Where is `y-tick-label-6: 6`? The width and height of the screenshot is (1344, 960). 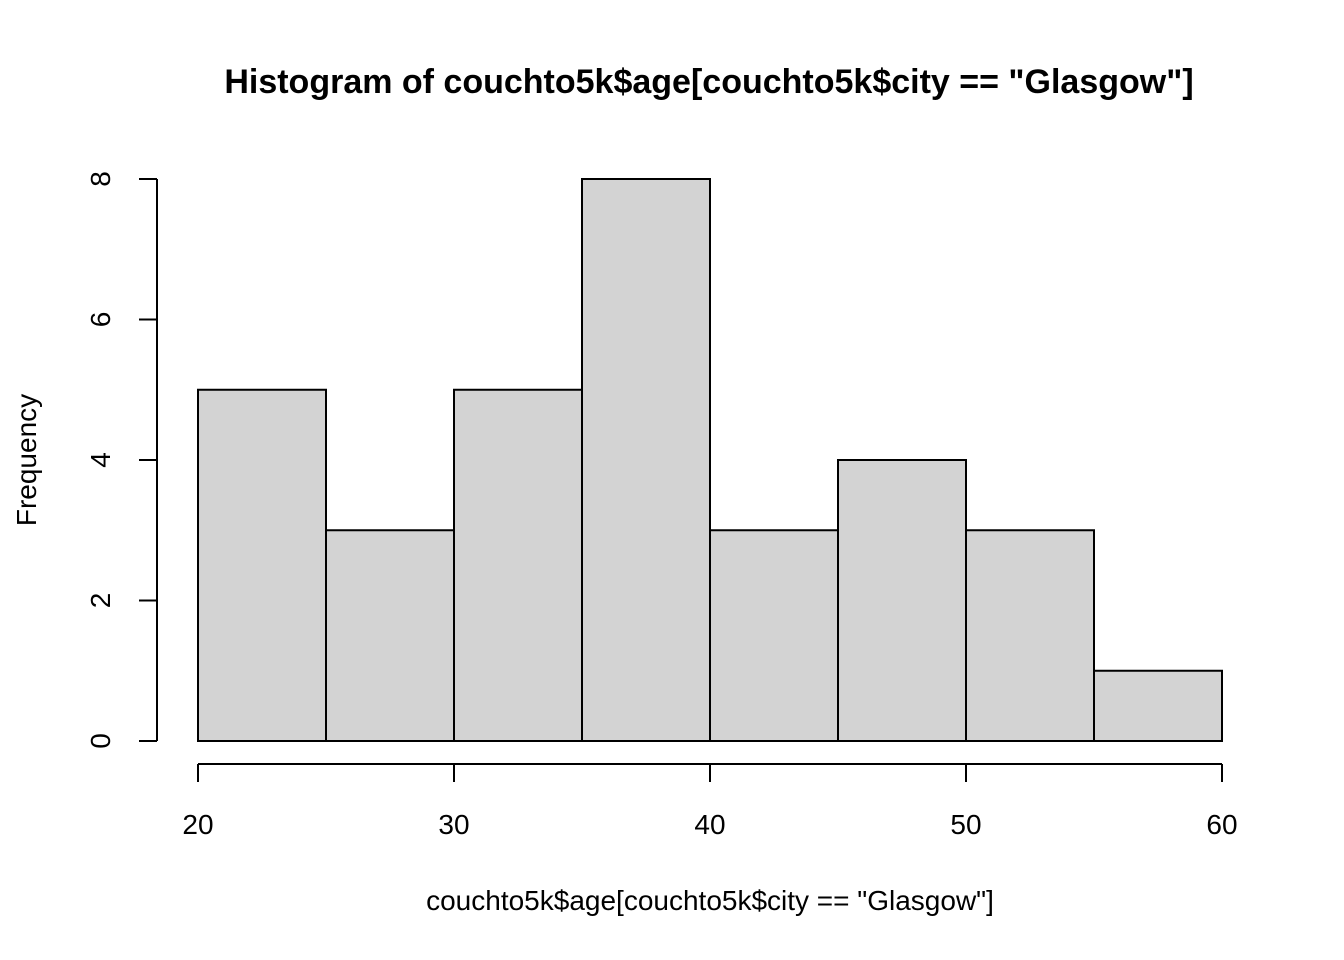
y-tick-label-6: 6 is located at coordinates (100, 320).